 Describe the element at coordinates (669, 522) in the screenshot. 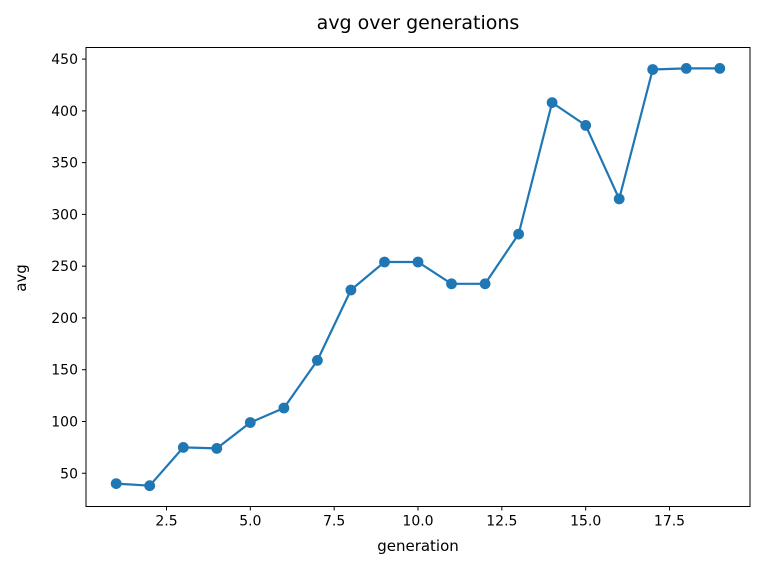

I see `x-tick-label: 17.5` at that location.